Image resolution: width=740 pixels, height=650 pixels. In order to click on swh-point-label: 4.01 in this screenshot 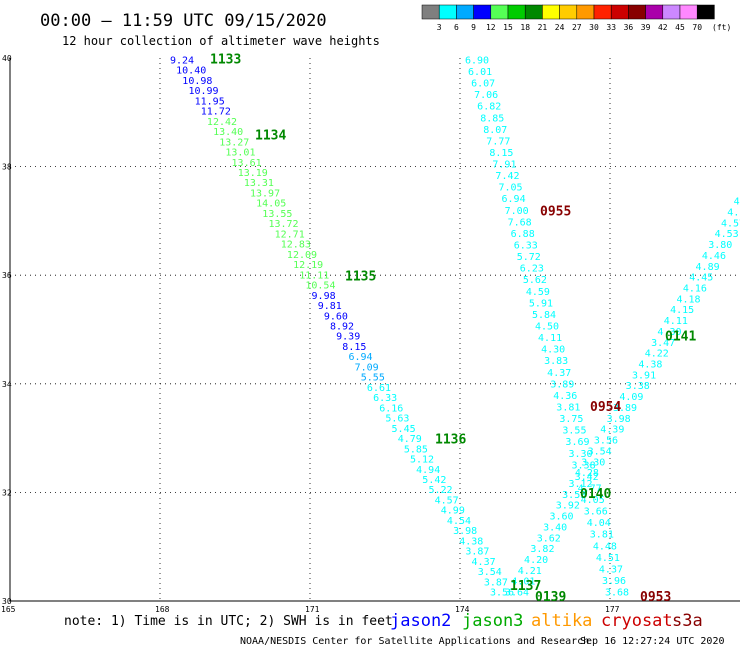, I will do `click(523, 582)`.